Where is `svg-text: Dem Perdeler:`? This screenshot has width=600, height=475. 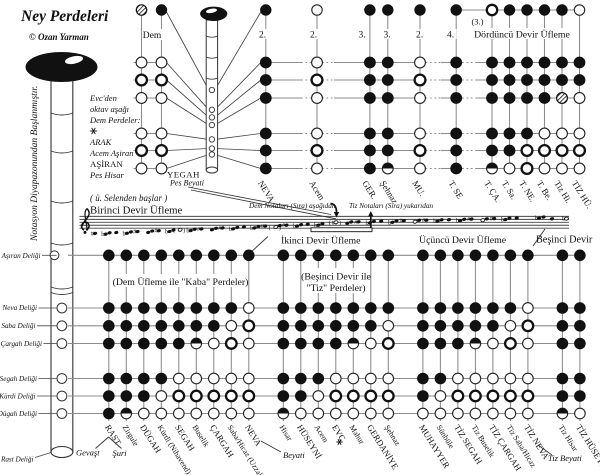
svg-text: Dem Perdeler: is located at coordinates (115, 120).